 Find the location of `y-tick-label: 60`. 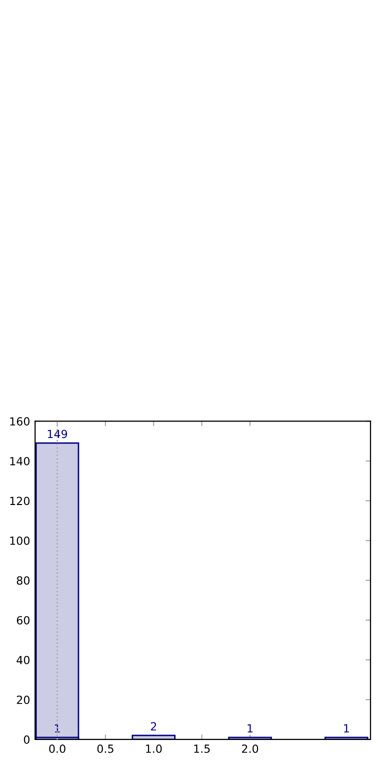

y-tick-label: 60 is located at coordinates (23, 620).